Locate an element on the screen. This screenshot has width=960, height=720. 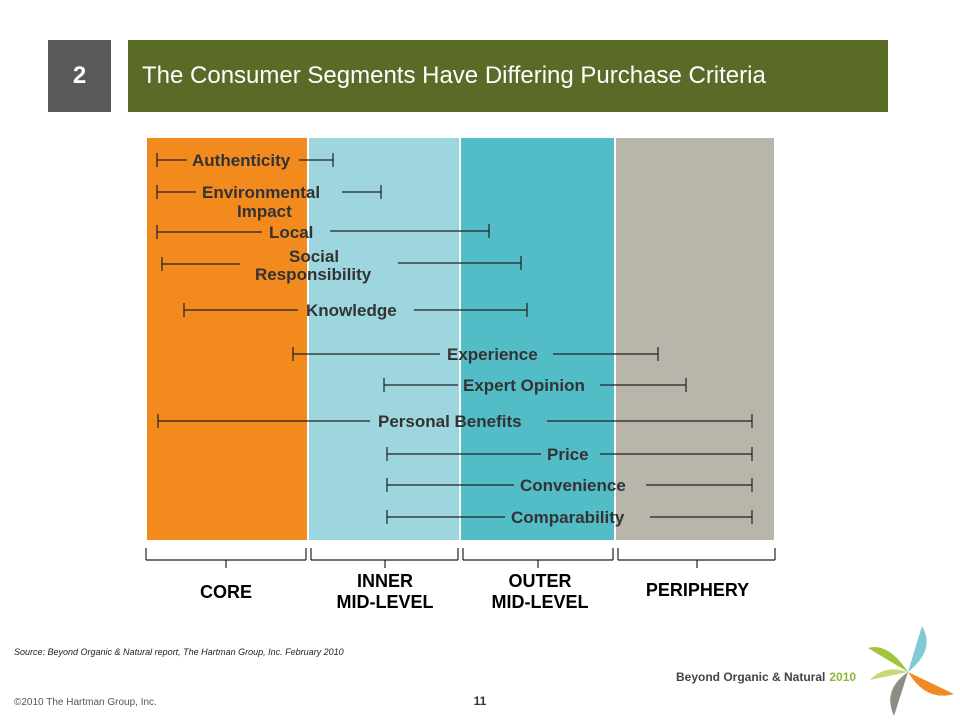
criterion-label: Social is located at coordinates (314, 256).